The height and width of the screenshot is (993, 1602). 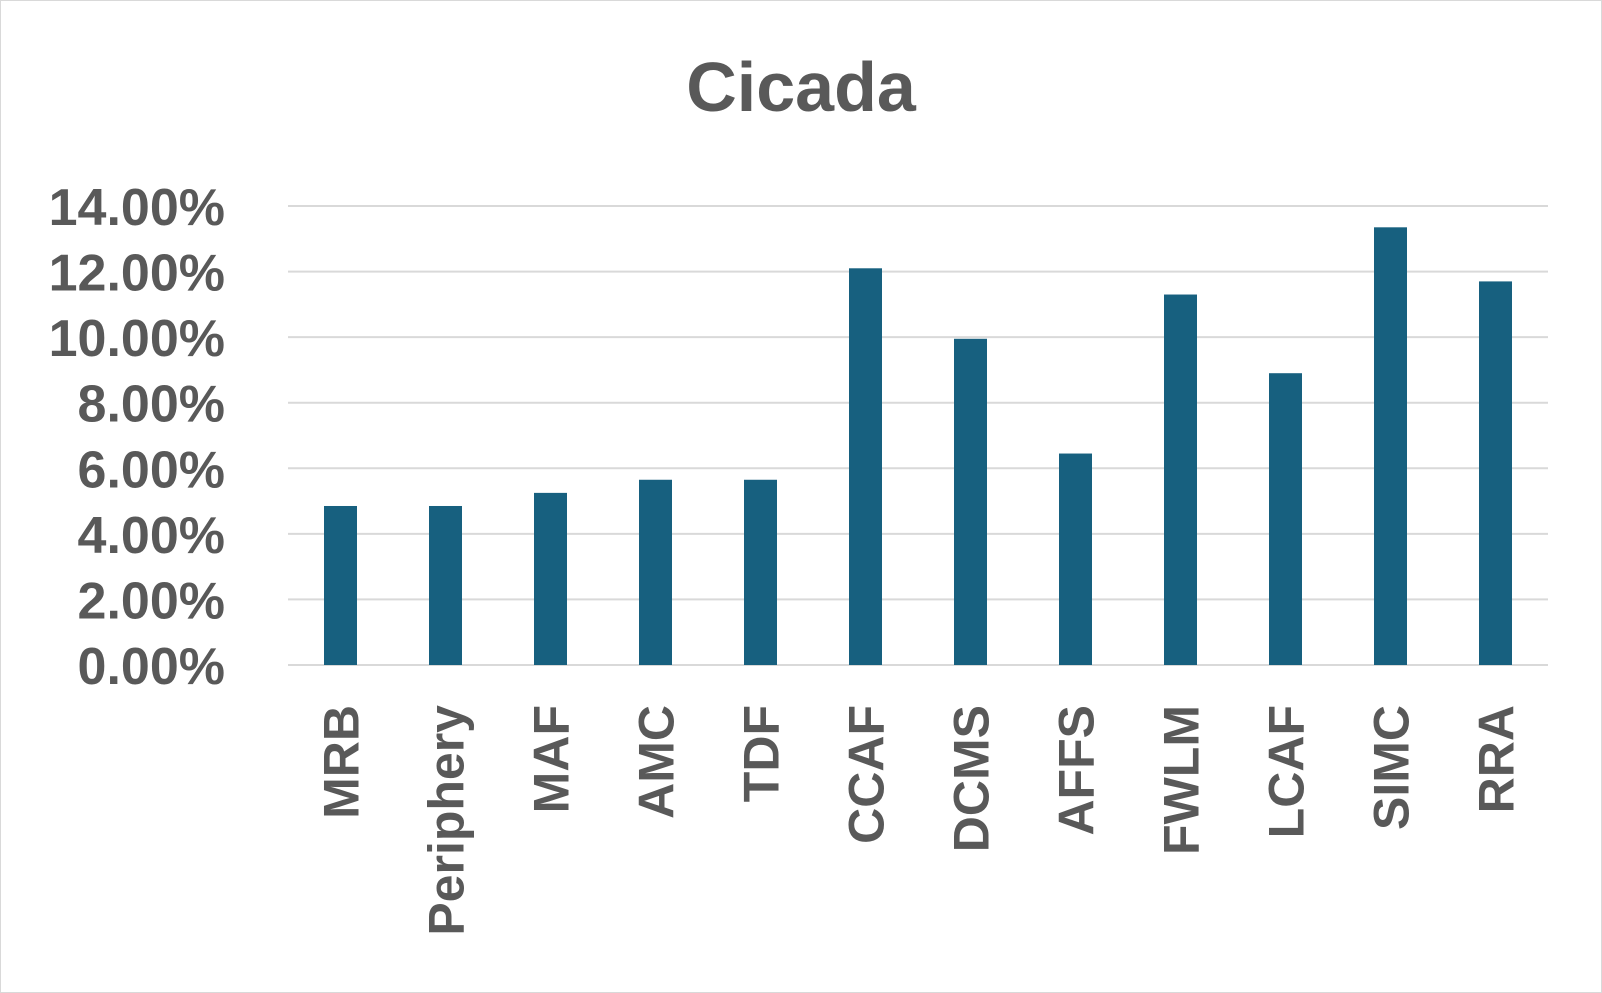 I want to click on bar-ccaf, so click(x=865, y=466).